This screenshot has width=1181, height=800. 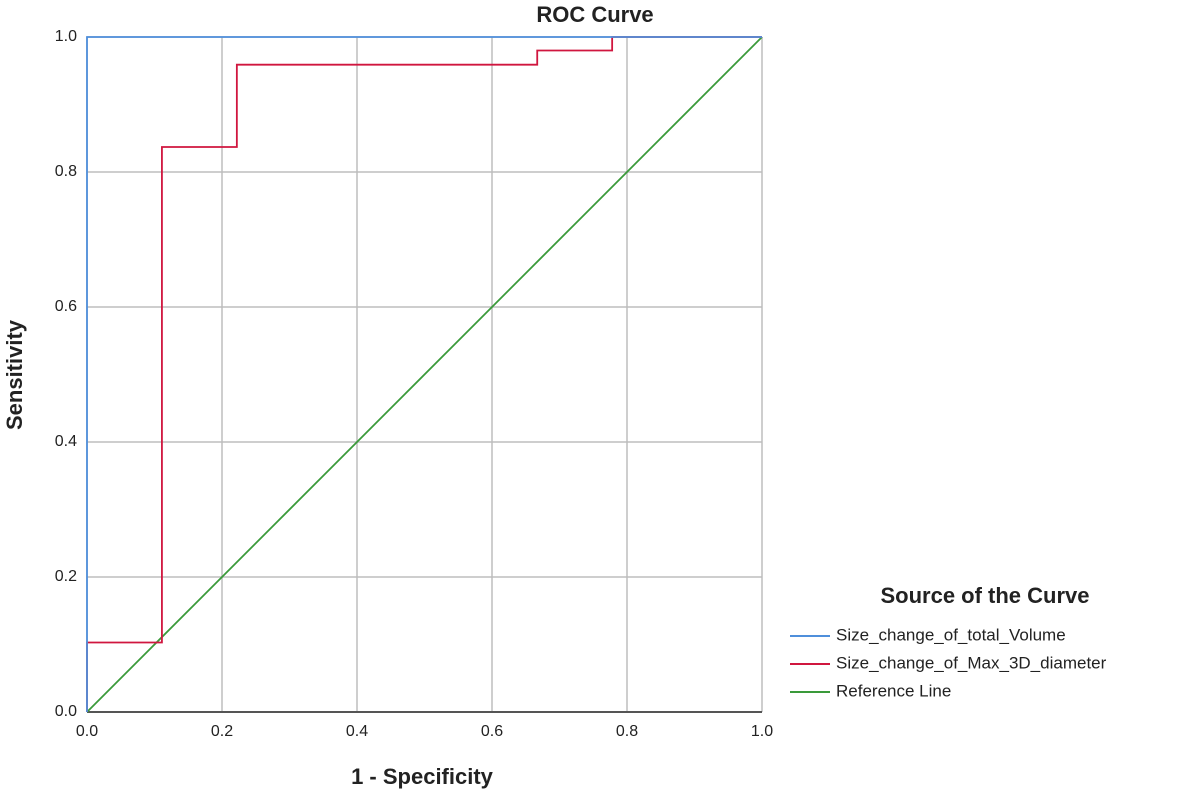 What do you see at coordinates (492, 731) in the screenshot?
I see `x-tick-label: 0.6` at bounding box center [492, 731].